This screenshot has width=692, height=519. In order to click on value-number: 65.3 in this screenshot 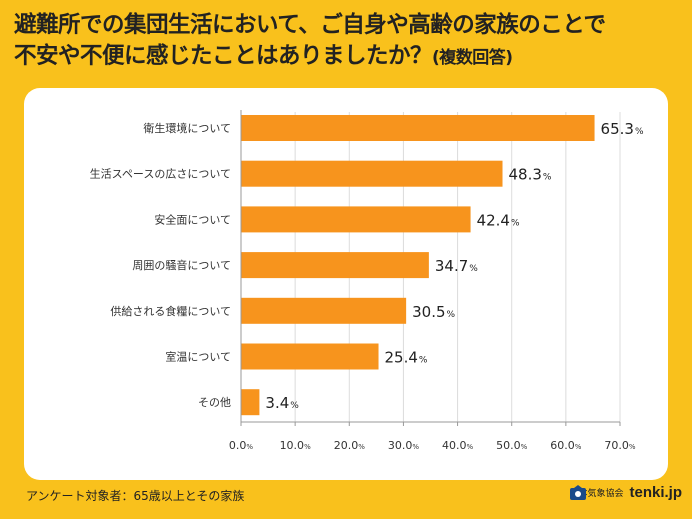, I will do `click(617, 129)`.